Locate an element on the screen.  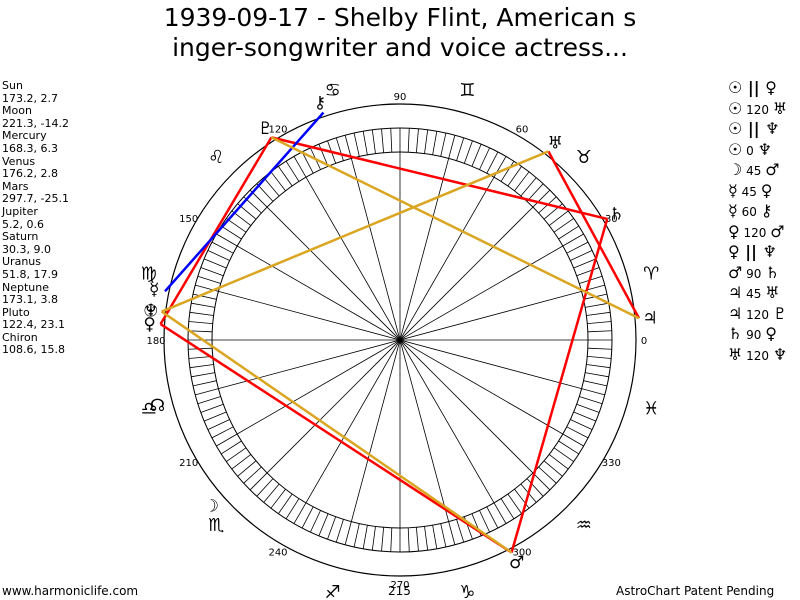
degree-label: 90 is located at coordinates (400, 97).